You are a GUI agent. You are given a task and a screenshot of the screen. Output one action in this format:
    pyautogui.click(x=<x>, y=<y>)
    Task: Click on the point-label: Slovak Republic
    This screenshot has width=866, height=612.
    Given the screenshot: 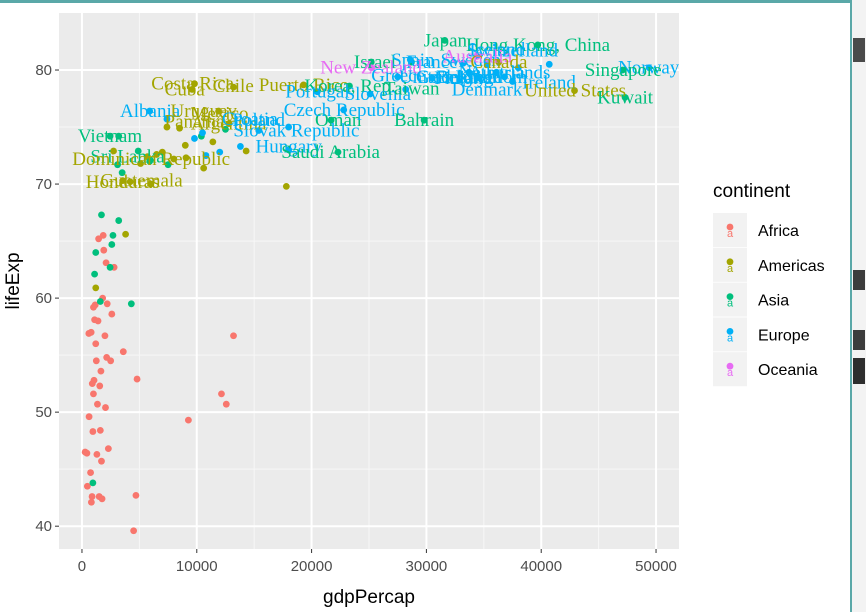 What is the action you would take?
    pyautogui.click(x=296, y=130)
    